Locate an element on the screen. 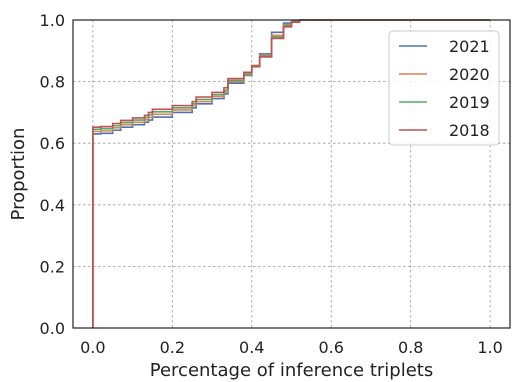 The height and width of the screenshot is (382, 512). legend-label: 2019 is located at coordinates (469, 102).